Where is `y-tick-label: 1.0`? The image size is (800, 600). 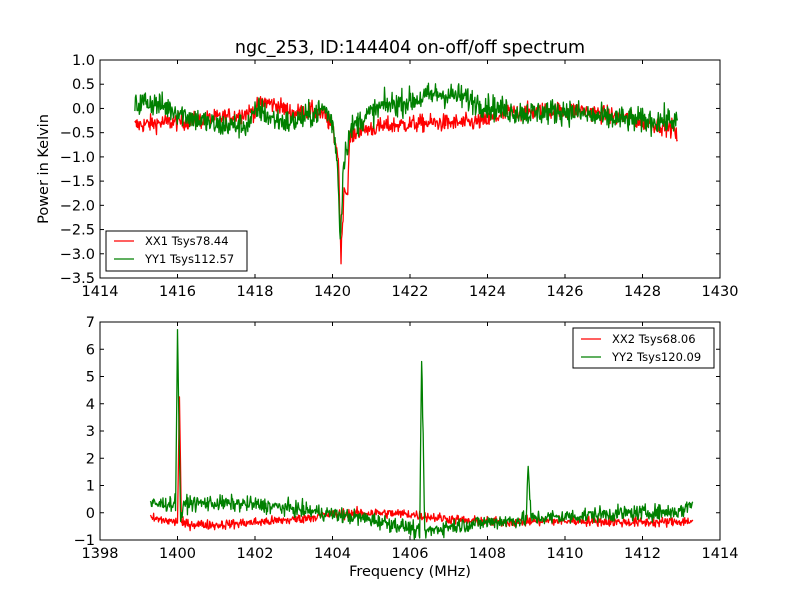 y-tick-label: 1.0 is located at coordinates (83, 61).